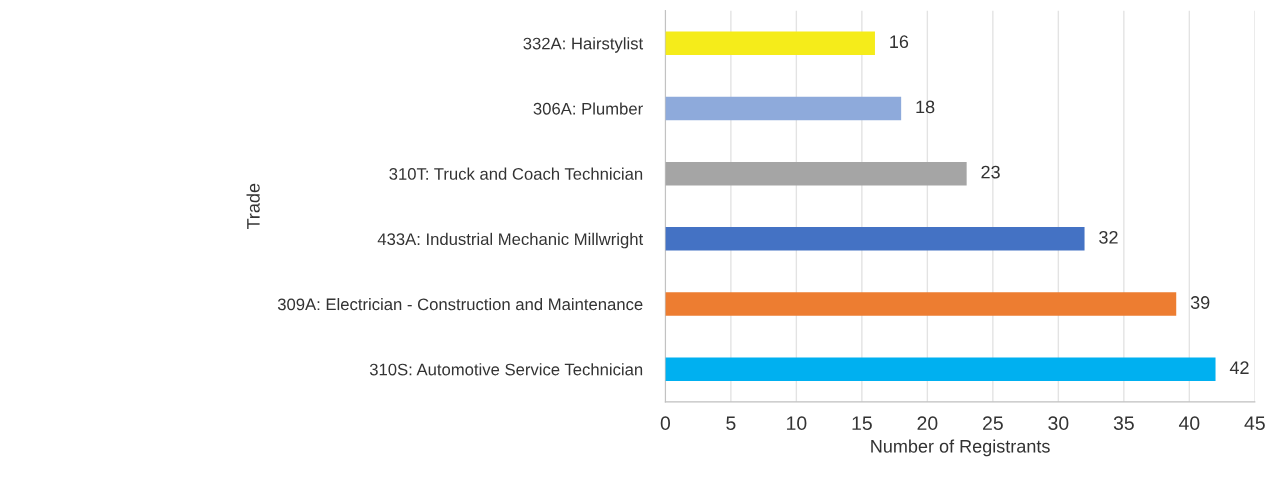  Describe the element at coordinates (862, 423) in the screenshot. I see `x-tick-label: 15` at that location.